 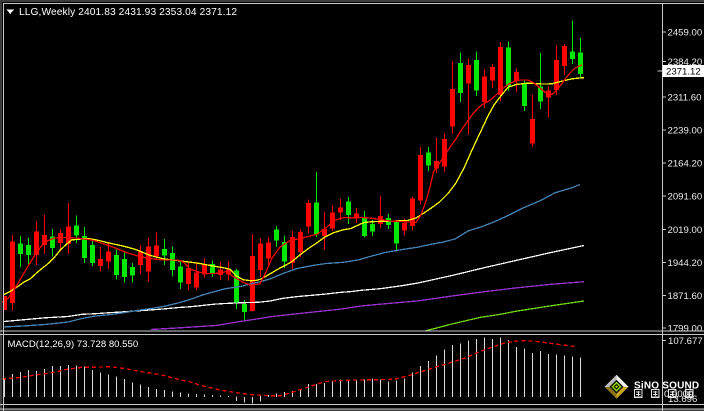 I want to click on svg-text: SiNO SOUND, so click(x=666, y=386).